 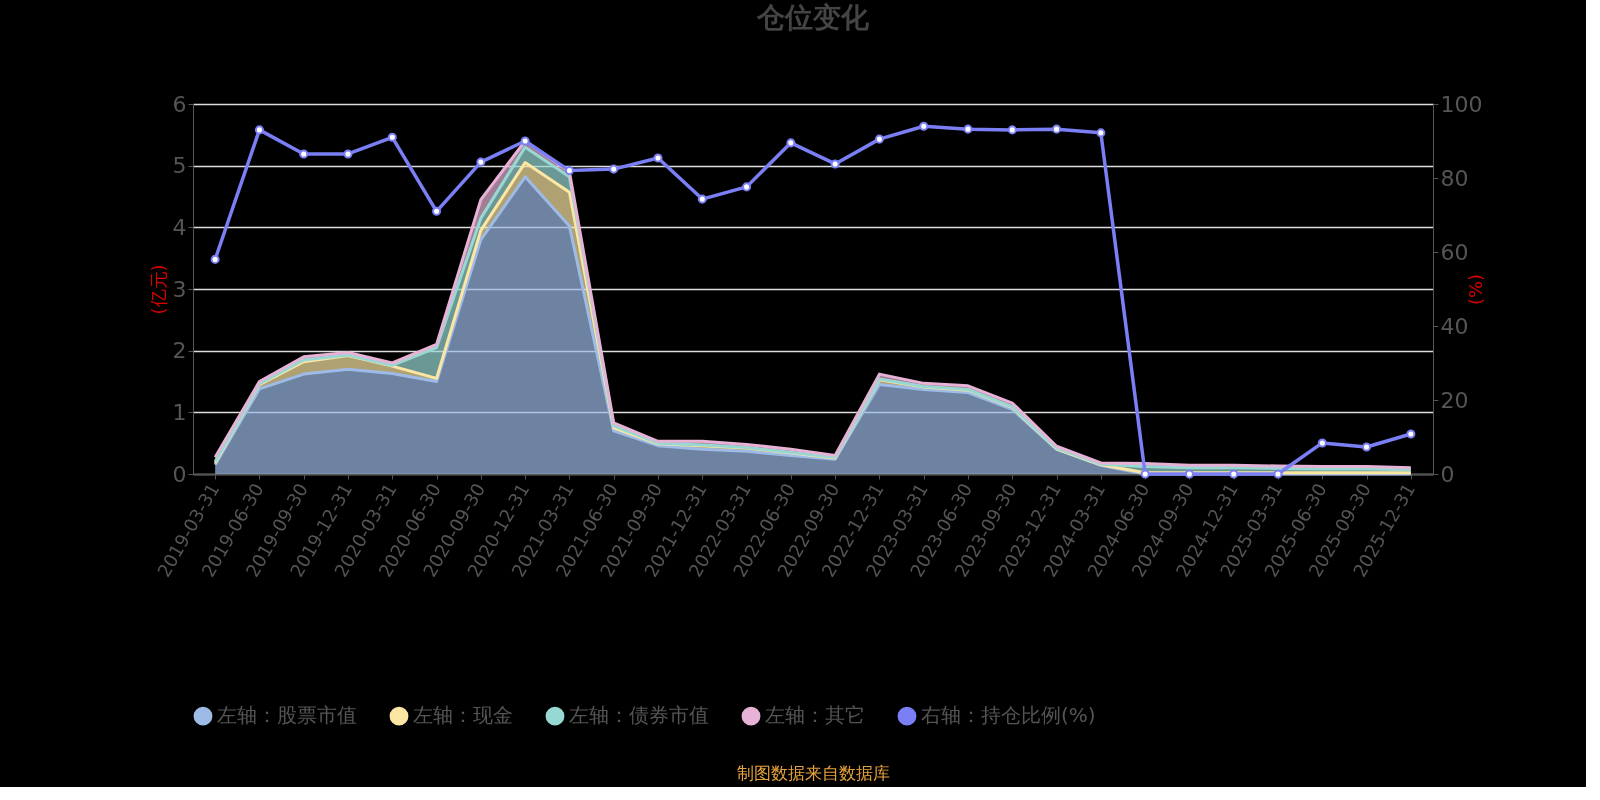 What do you see at coordinates (1461, 104) in the screenshot?
I see `y2-tick-label: 100` at bounding box center [1461, 104].